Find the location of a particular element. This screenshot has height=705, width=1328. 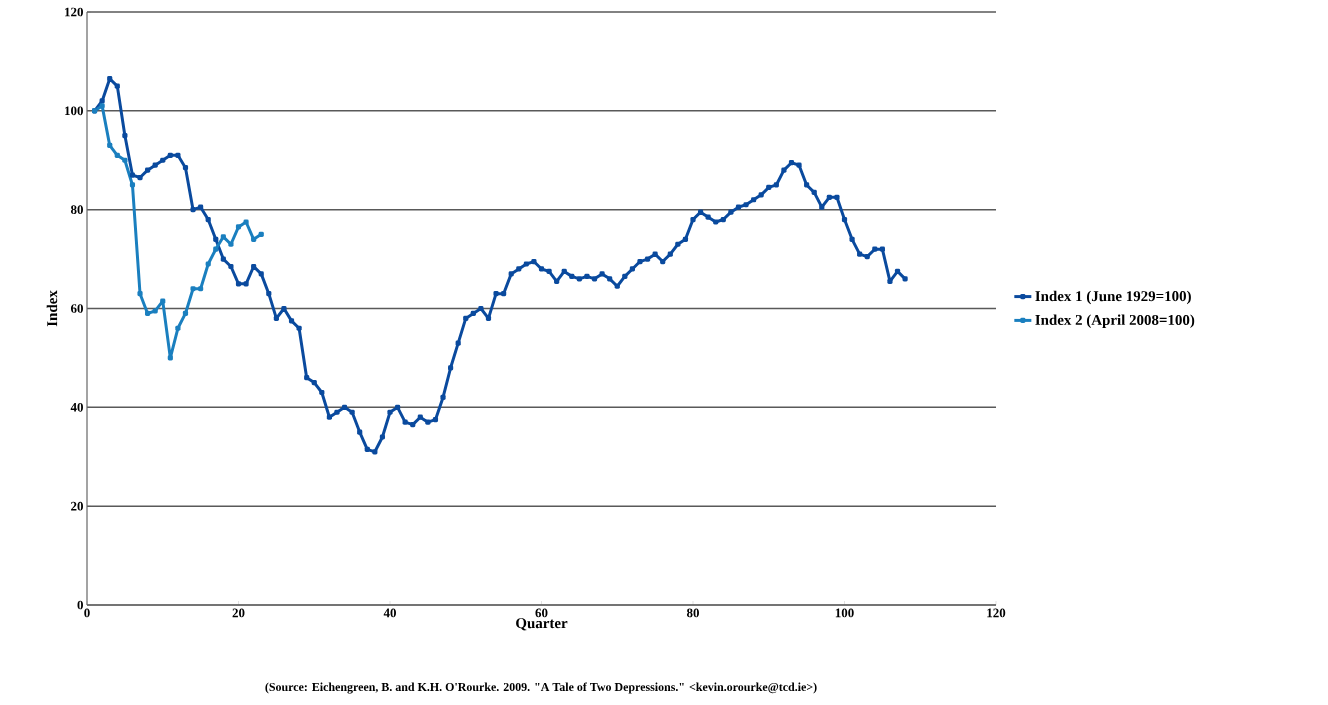

y-axis-title: Index is located at coordinates (52, 308).